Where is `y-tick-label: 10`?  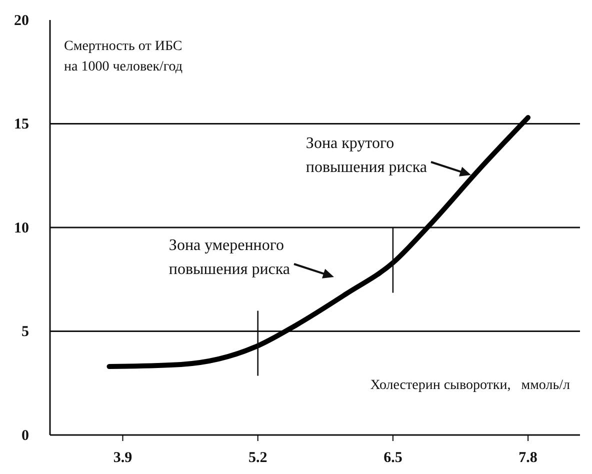 y-tick-label: 10 is located at coordinates (21, 228).